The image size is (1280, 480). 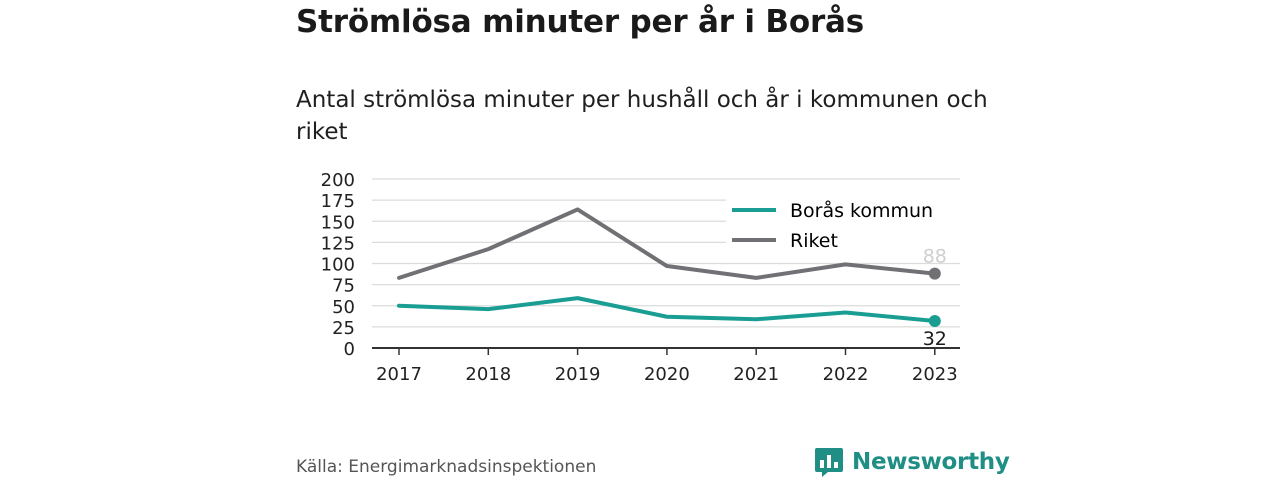 What do you see at coordinates (861, 210) in the screenshot?
I see `legend-label-boras: Borås kommun` at bounding box center [861, 210].